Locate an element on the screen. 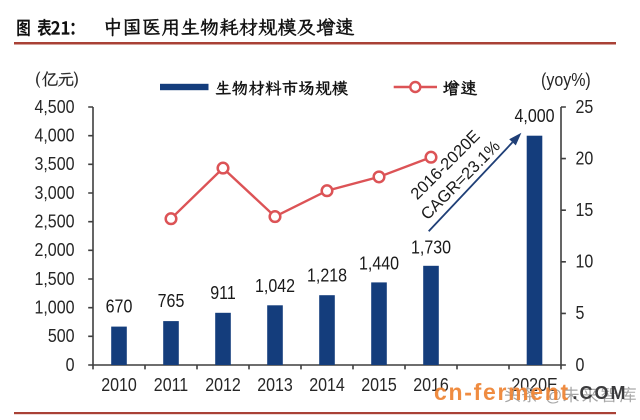 The width and height of the screenshot is (640, 420). svg-text: 2014 is located at coordinates (327, 385).